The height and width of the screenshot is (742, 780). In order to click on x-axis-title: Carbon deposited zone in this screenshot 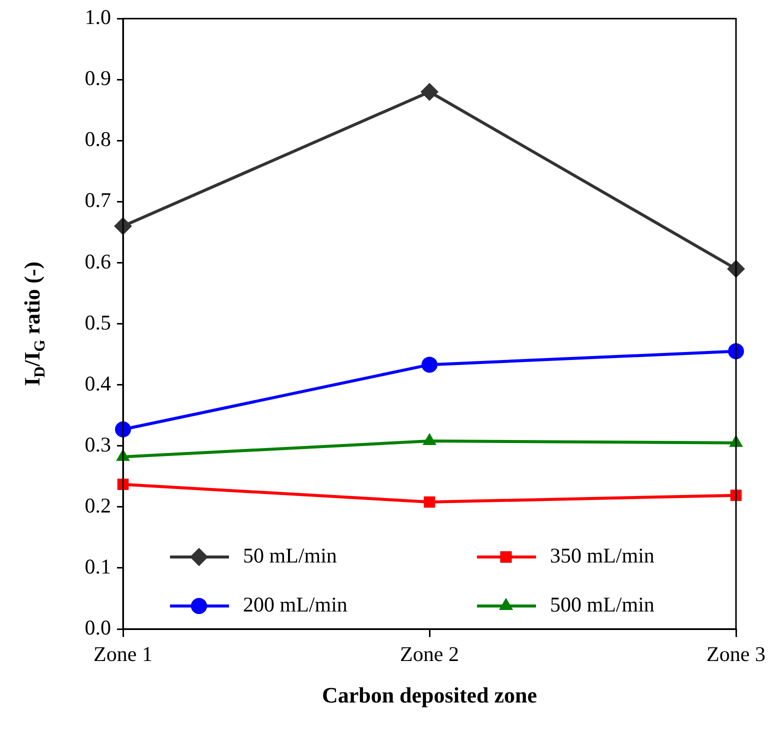, I will do `click(430, 695)`.